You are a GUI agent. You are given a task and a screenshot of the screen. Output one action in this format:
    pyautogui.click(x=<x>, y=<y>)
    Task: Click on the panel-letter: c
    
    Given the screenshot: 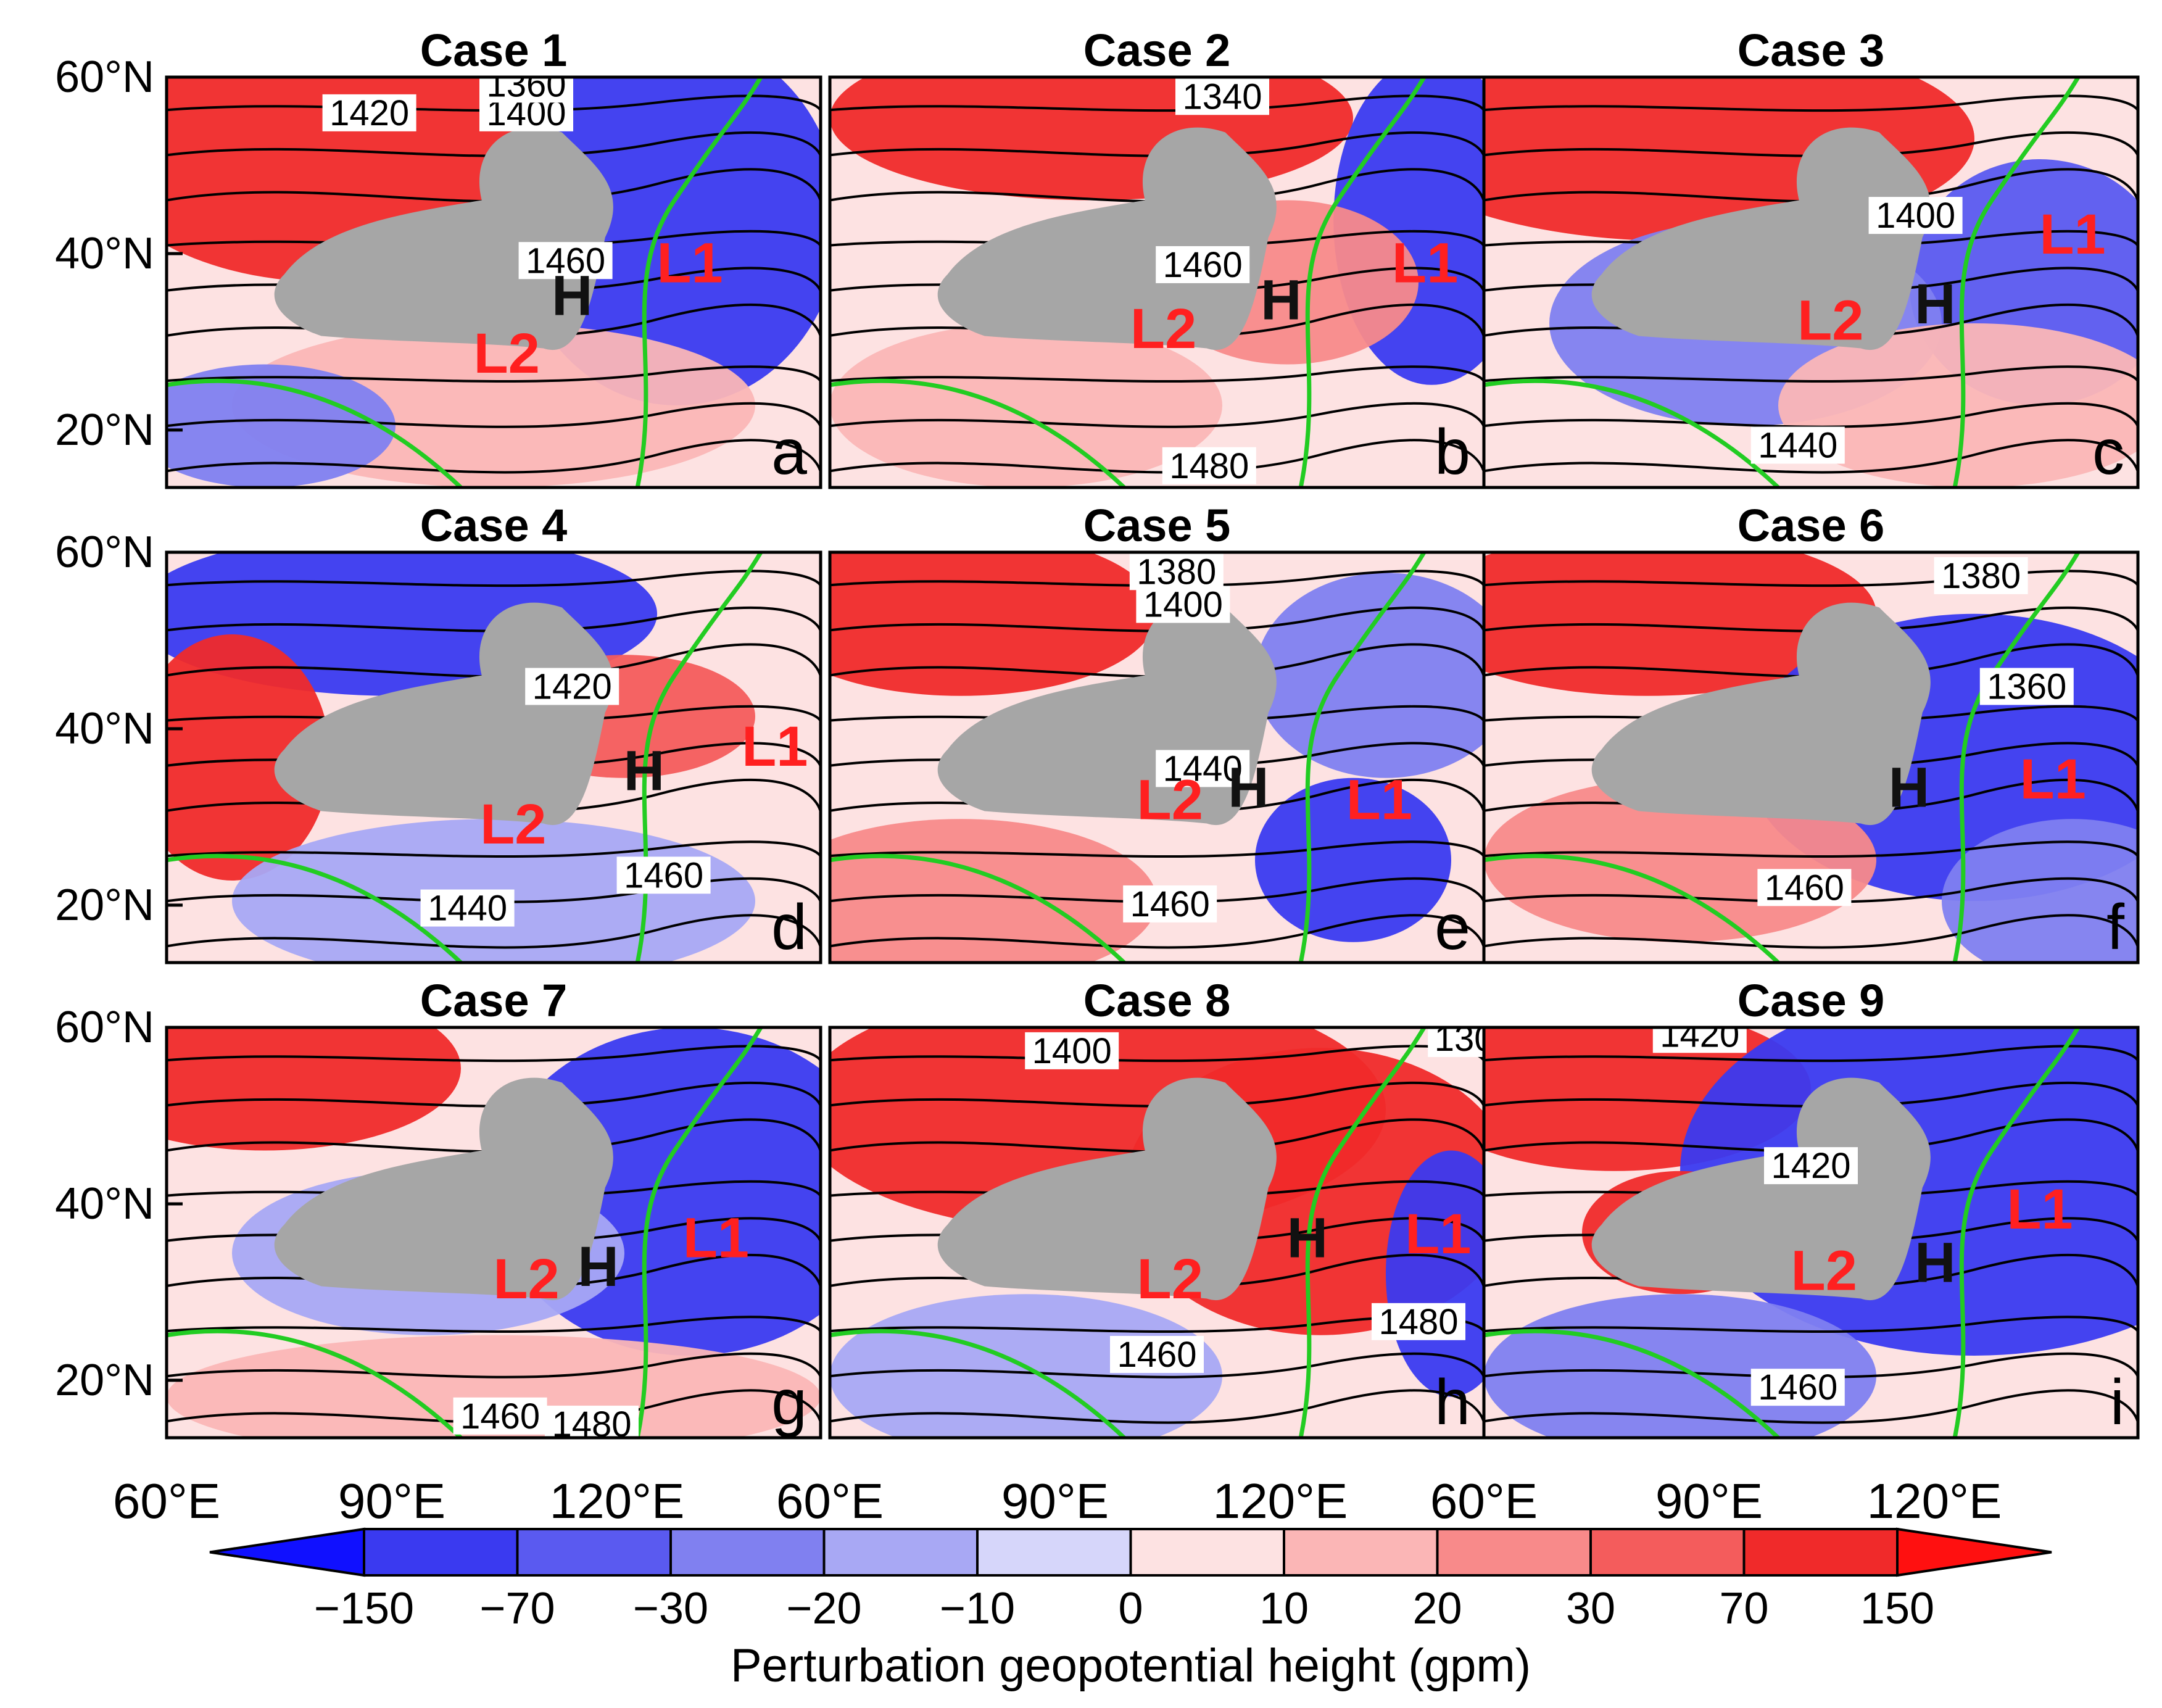 What is the action you would take?
    pyautogui.click(x=2108, y=453)
    